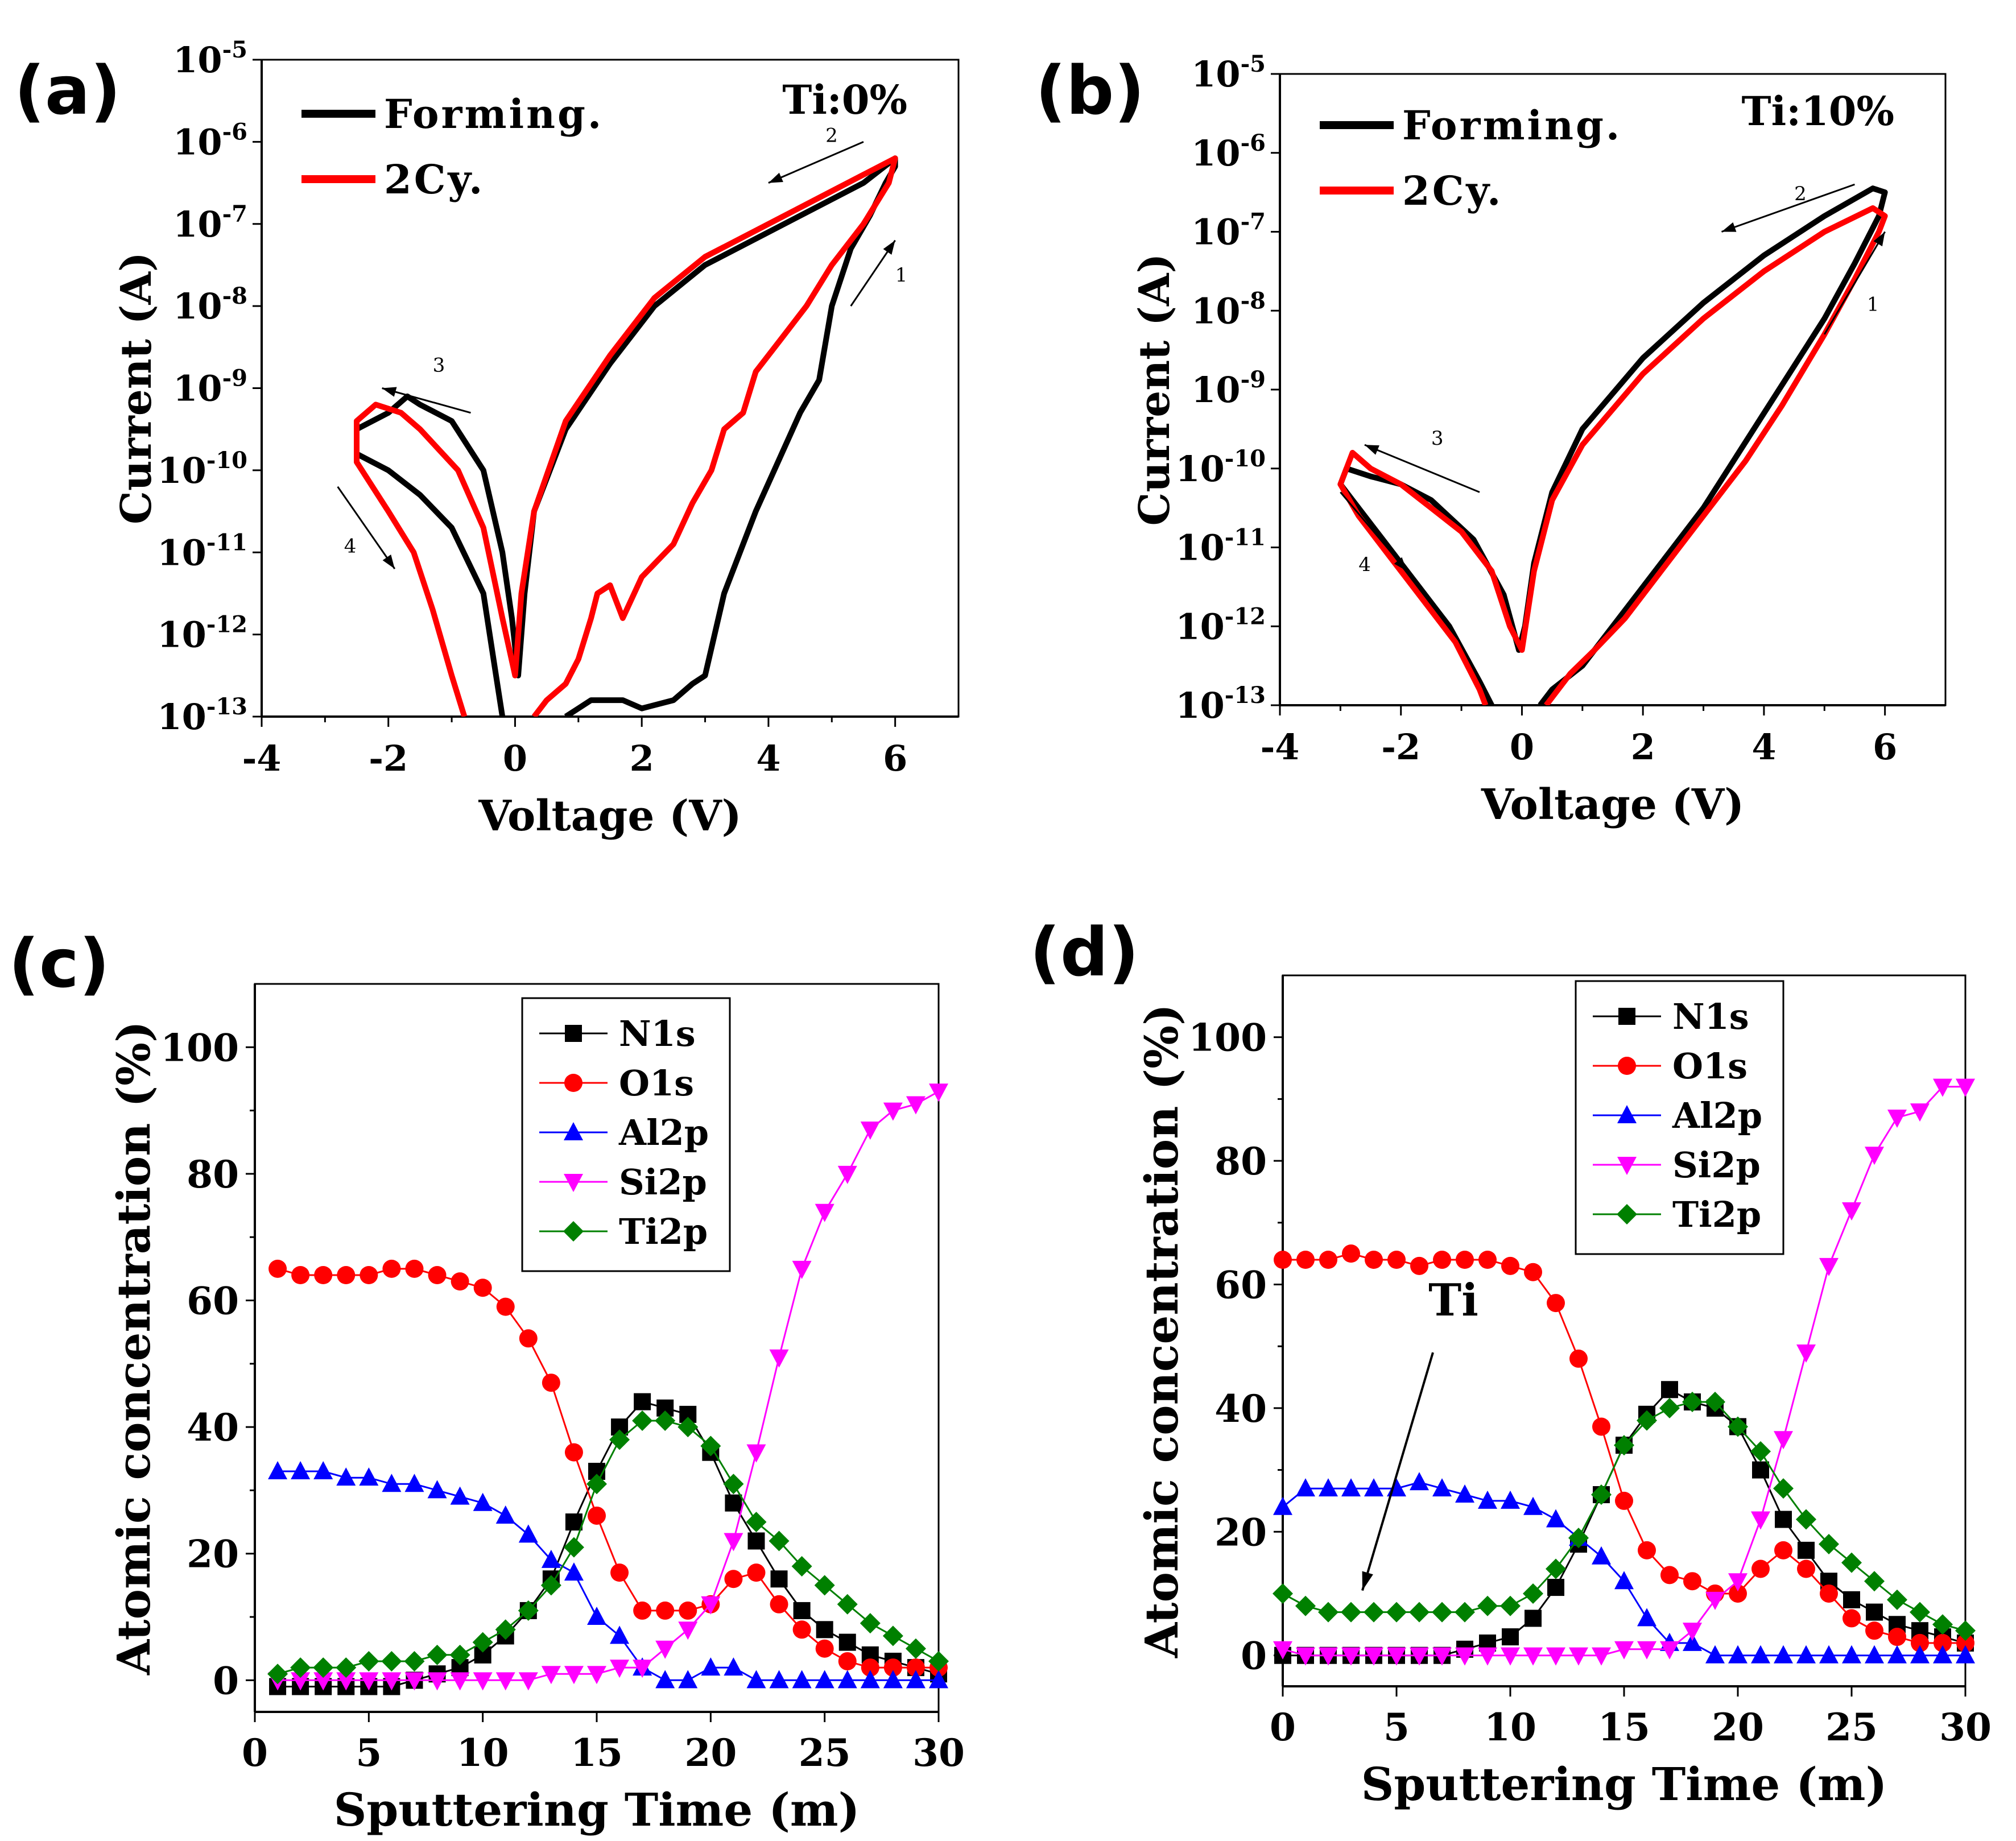 Image resolution: width=2016 pixels, height=1841 pixels. I want to click on y-tick-label: 80, so click(213, 1175).